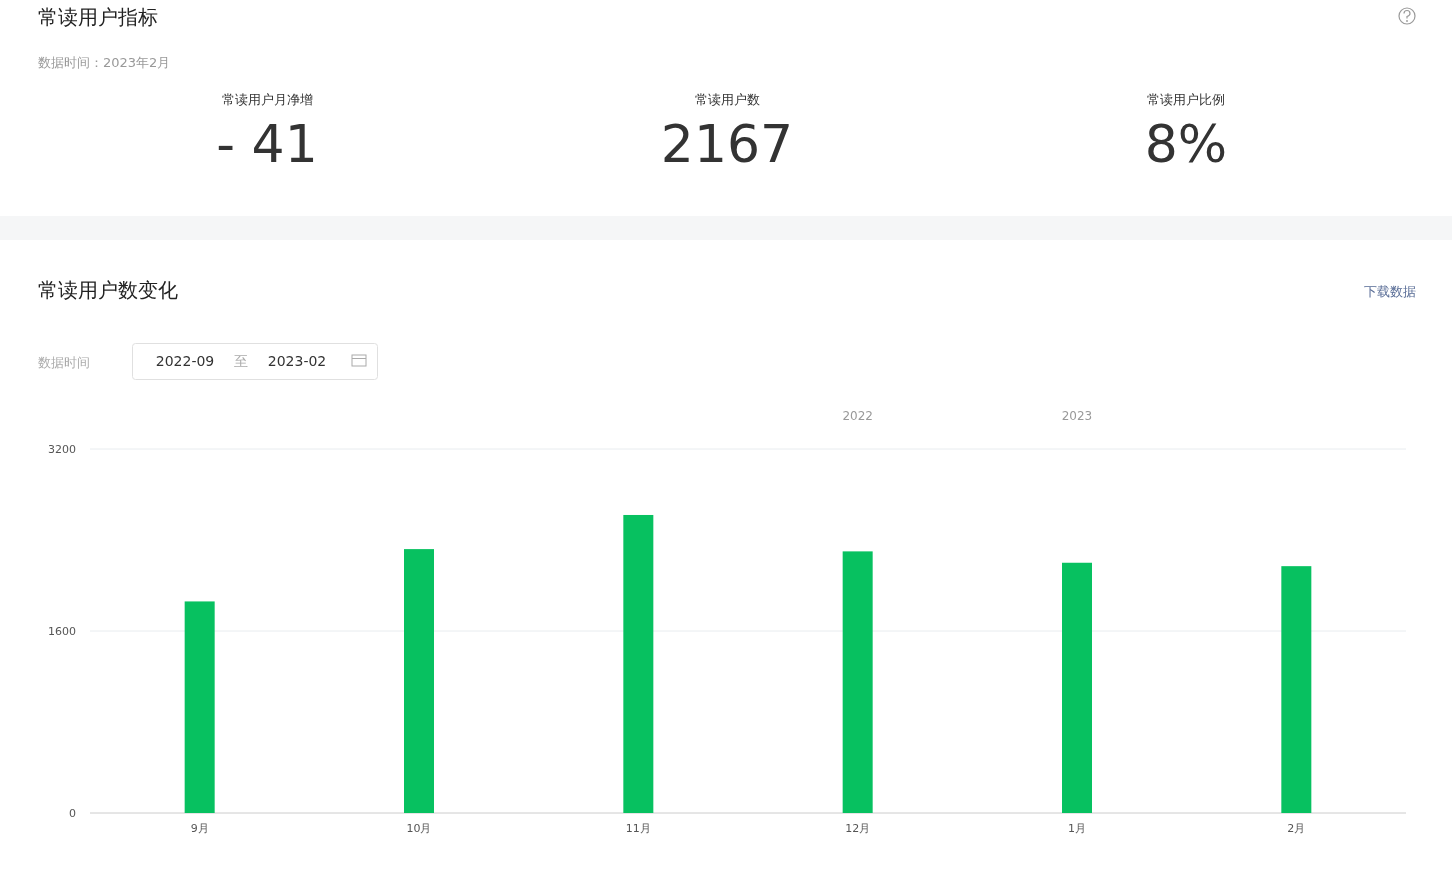 This screenshot has height=877, width=1452. What do you see at coordinates (1296, 828) in the screenshot?
I see `x-tick-label: 2月` at bounding box center [1296, 828].